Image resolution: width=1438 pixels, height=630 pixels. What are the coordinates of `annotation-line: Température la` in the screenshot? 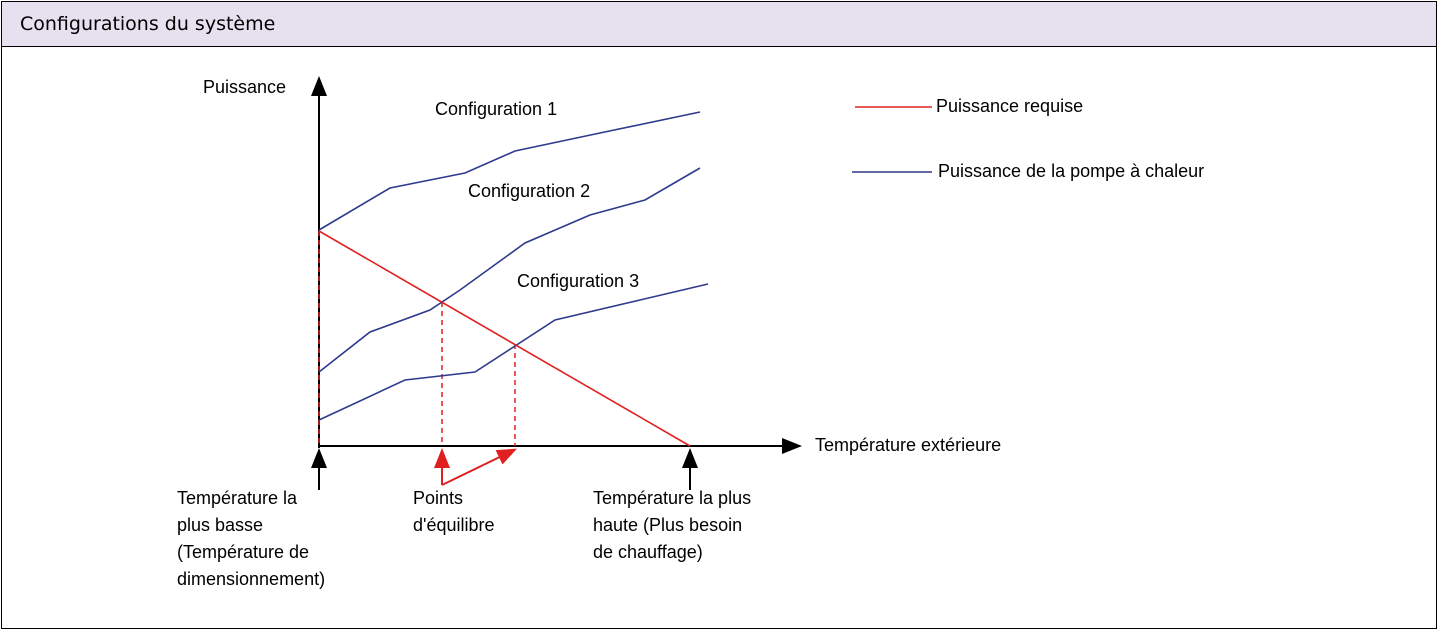 It's located at (237, 498).